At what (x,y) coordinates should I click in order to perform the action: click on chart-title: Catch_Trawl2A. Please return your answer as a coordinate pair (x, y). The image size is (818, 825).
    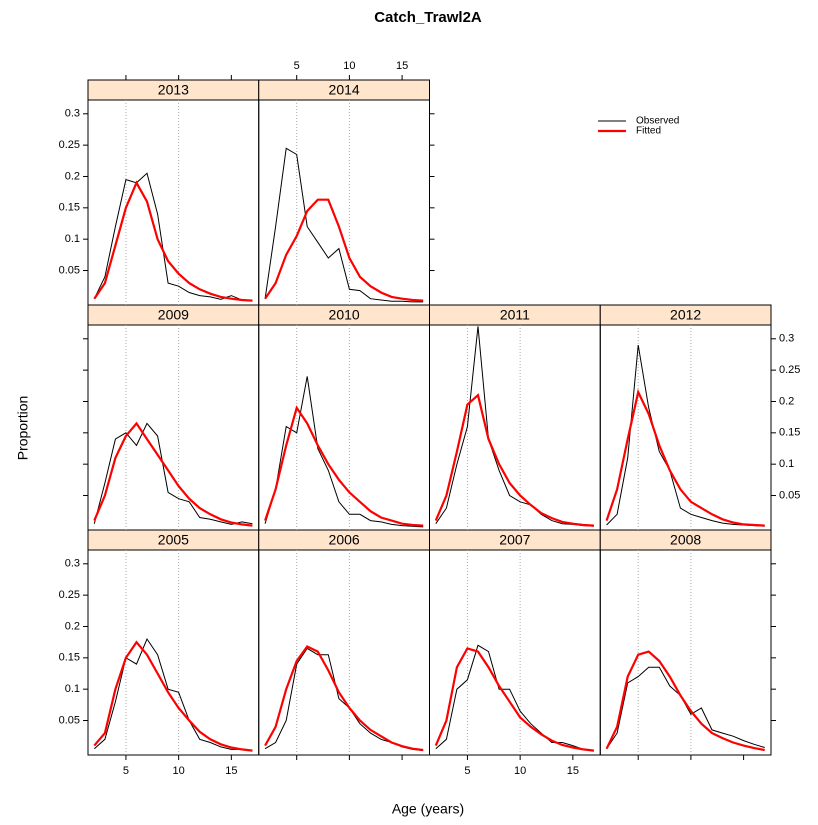
    Looking at the image, I should click on (428, 17).